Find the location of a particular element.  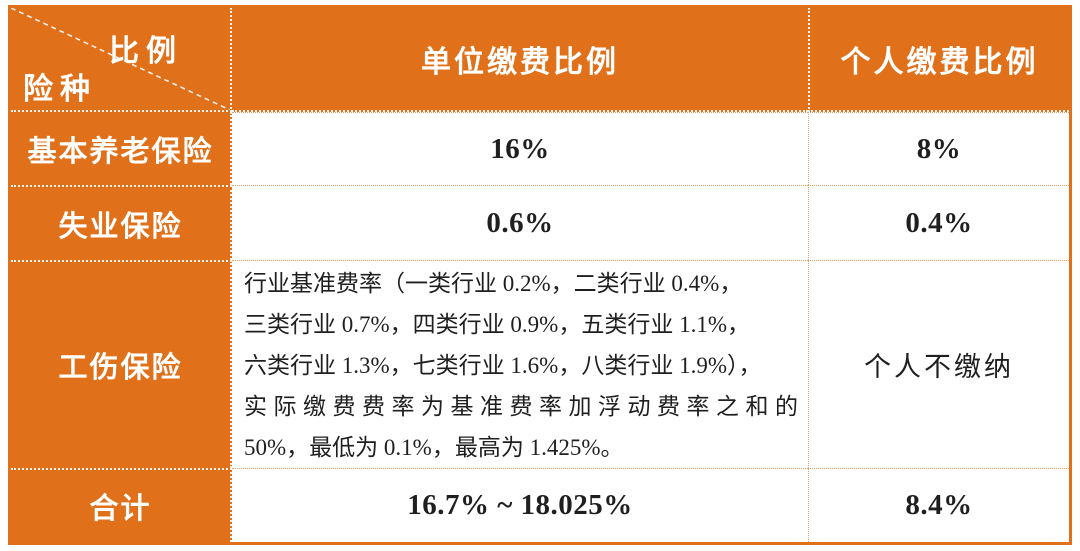

corner-header-cell: 比例 险种 is located at coordinates (121, 60).